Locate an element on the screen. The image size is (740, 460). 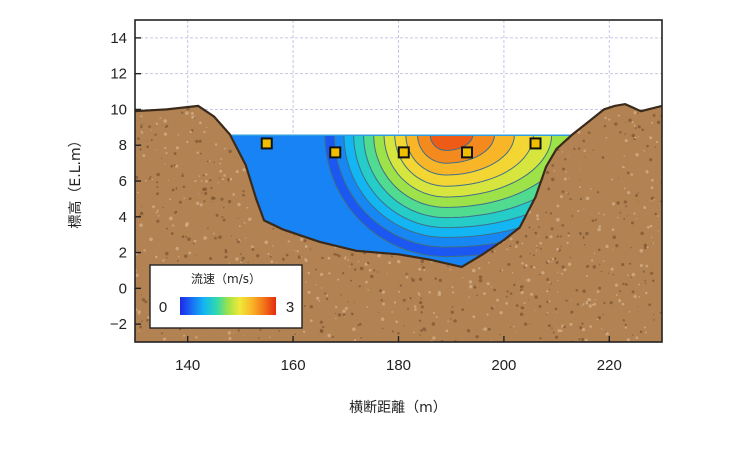
measurement-points is located at coordinates (401, 148).